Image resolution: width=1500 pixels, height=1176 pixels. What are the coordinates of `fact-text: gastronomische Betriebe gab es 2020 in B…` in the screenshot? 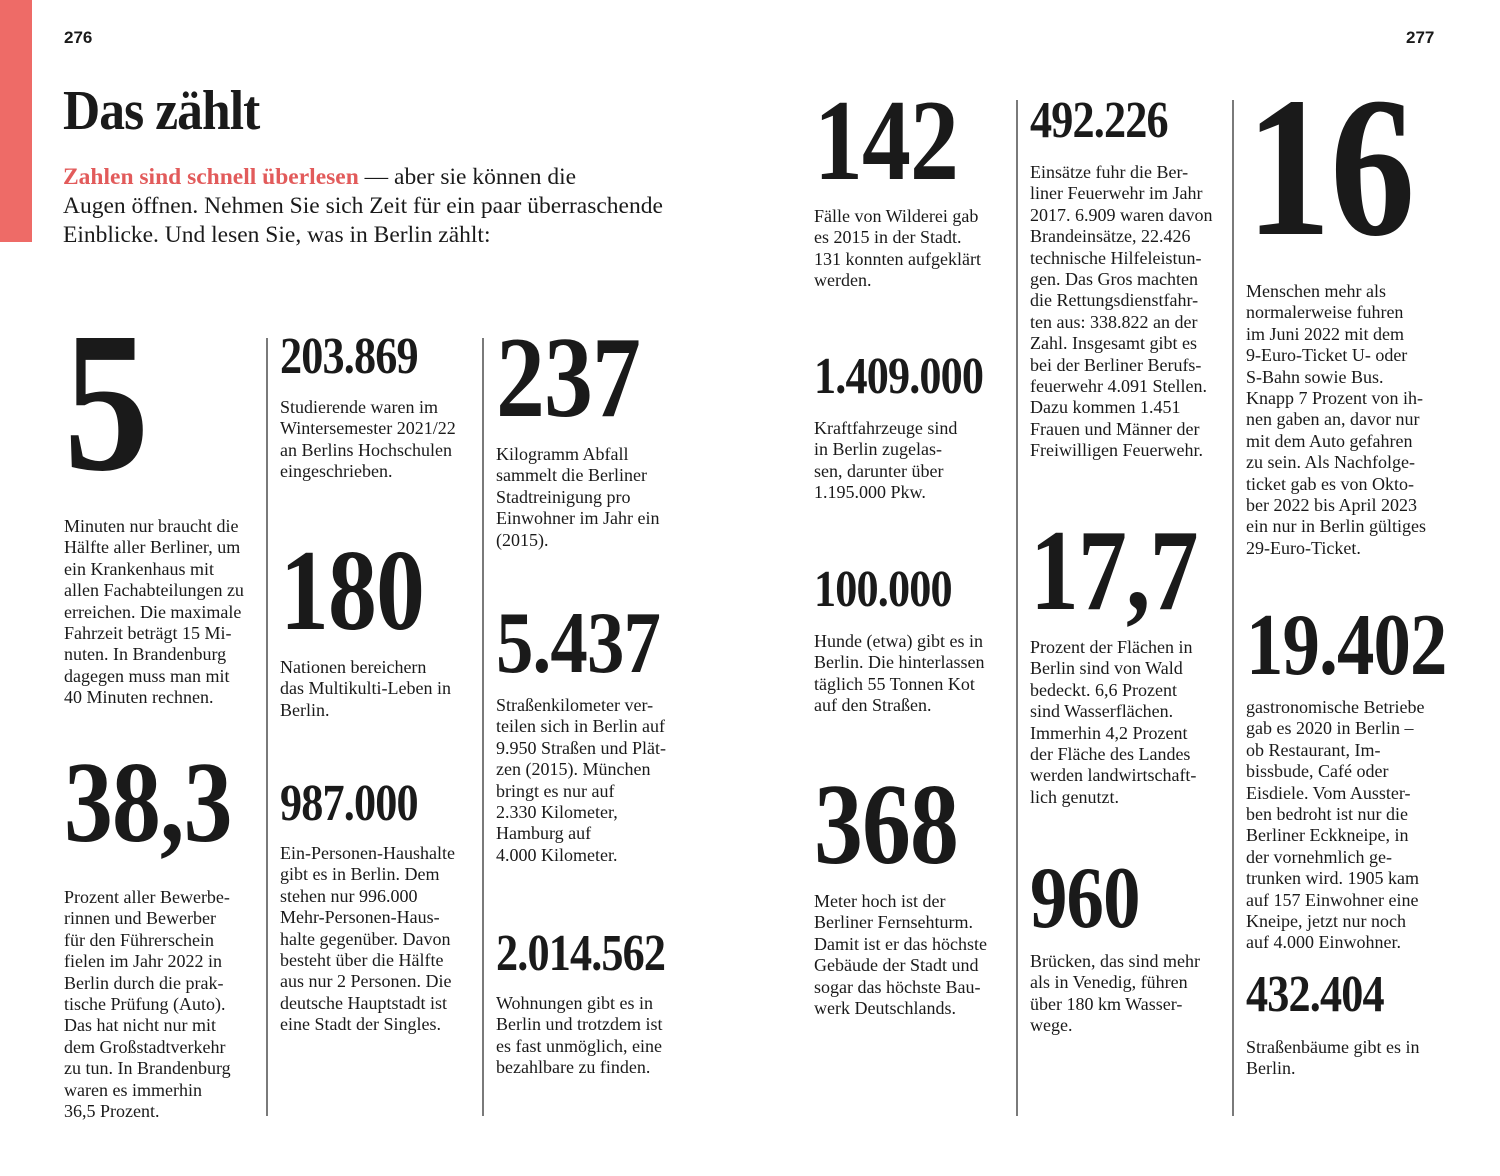 It's located at (1335, 825).